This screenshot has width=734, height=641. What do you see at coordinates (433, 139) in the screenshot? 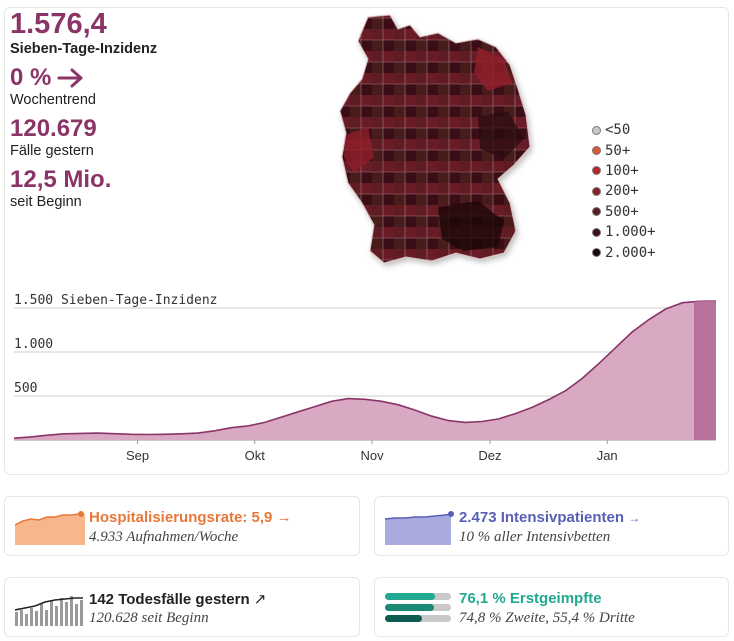
I see `germany-incidence-map` at bounding box center [433, 139].